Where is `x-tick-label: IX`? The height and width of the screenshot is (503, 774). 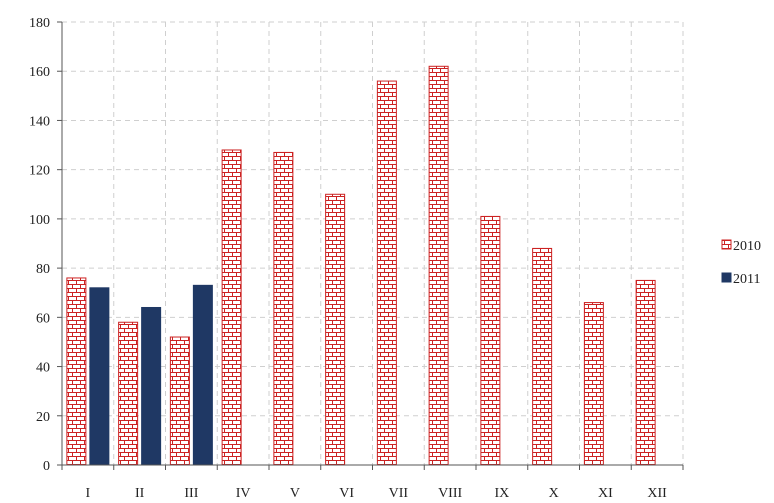 x-tick-label: IX is located at coordinates (501, 493).